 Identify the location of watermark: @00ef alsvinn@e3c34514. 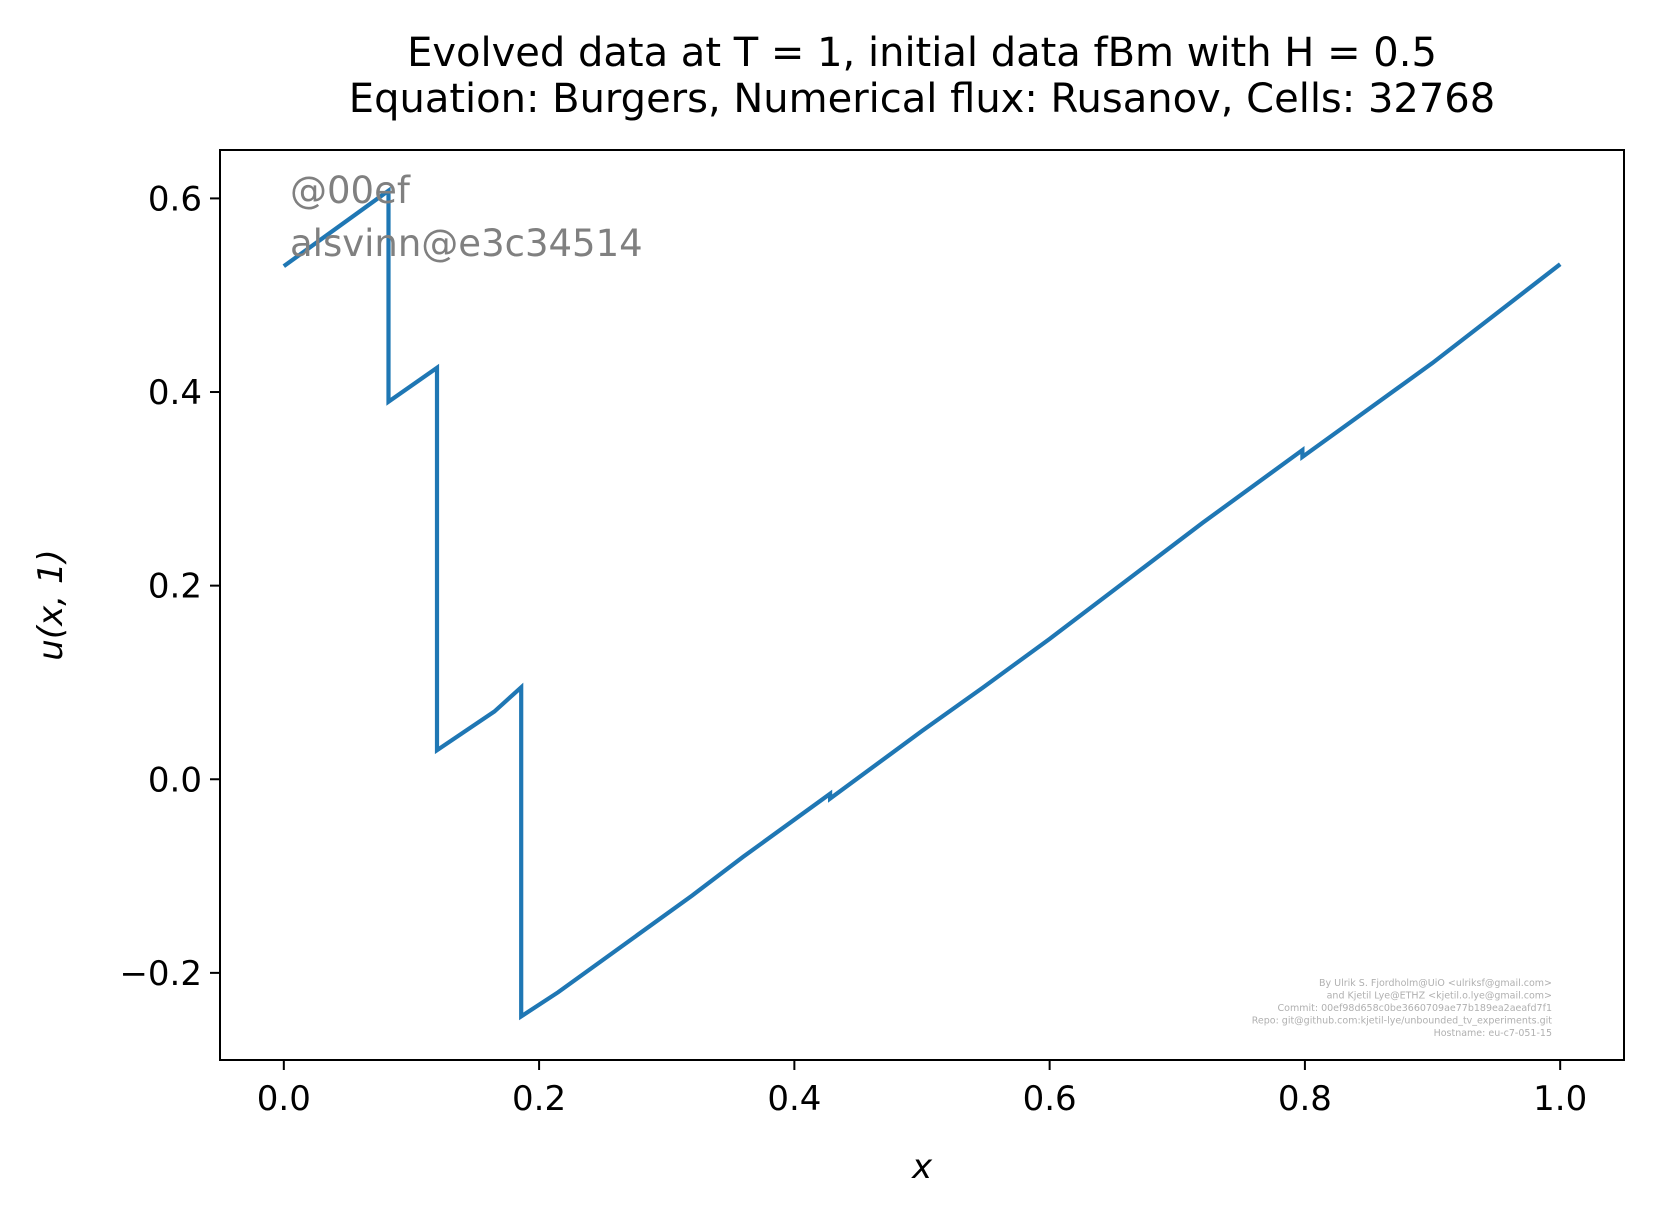
(466, 217).